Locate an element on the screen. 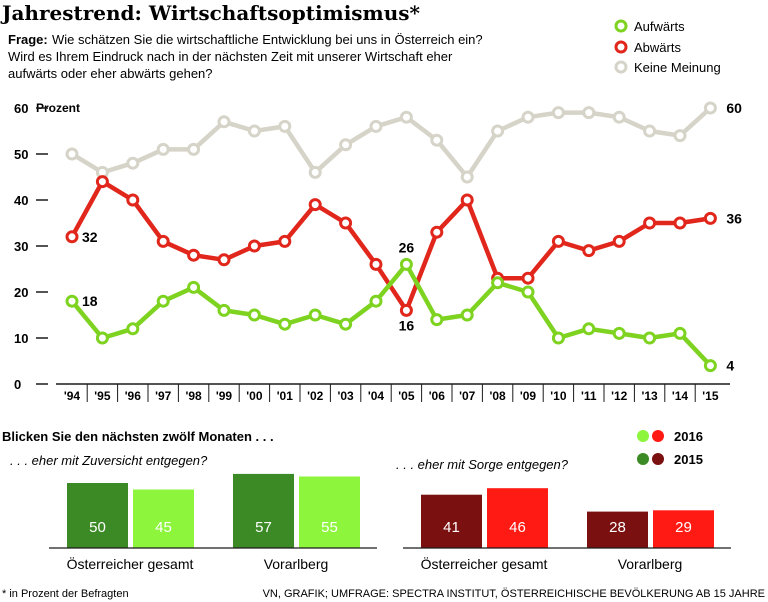 The image size is (768, 602). x-tick-label: '03 is located at coordinates (345, 396).